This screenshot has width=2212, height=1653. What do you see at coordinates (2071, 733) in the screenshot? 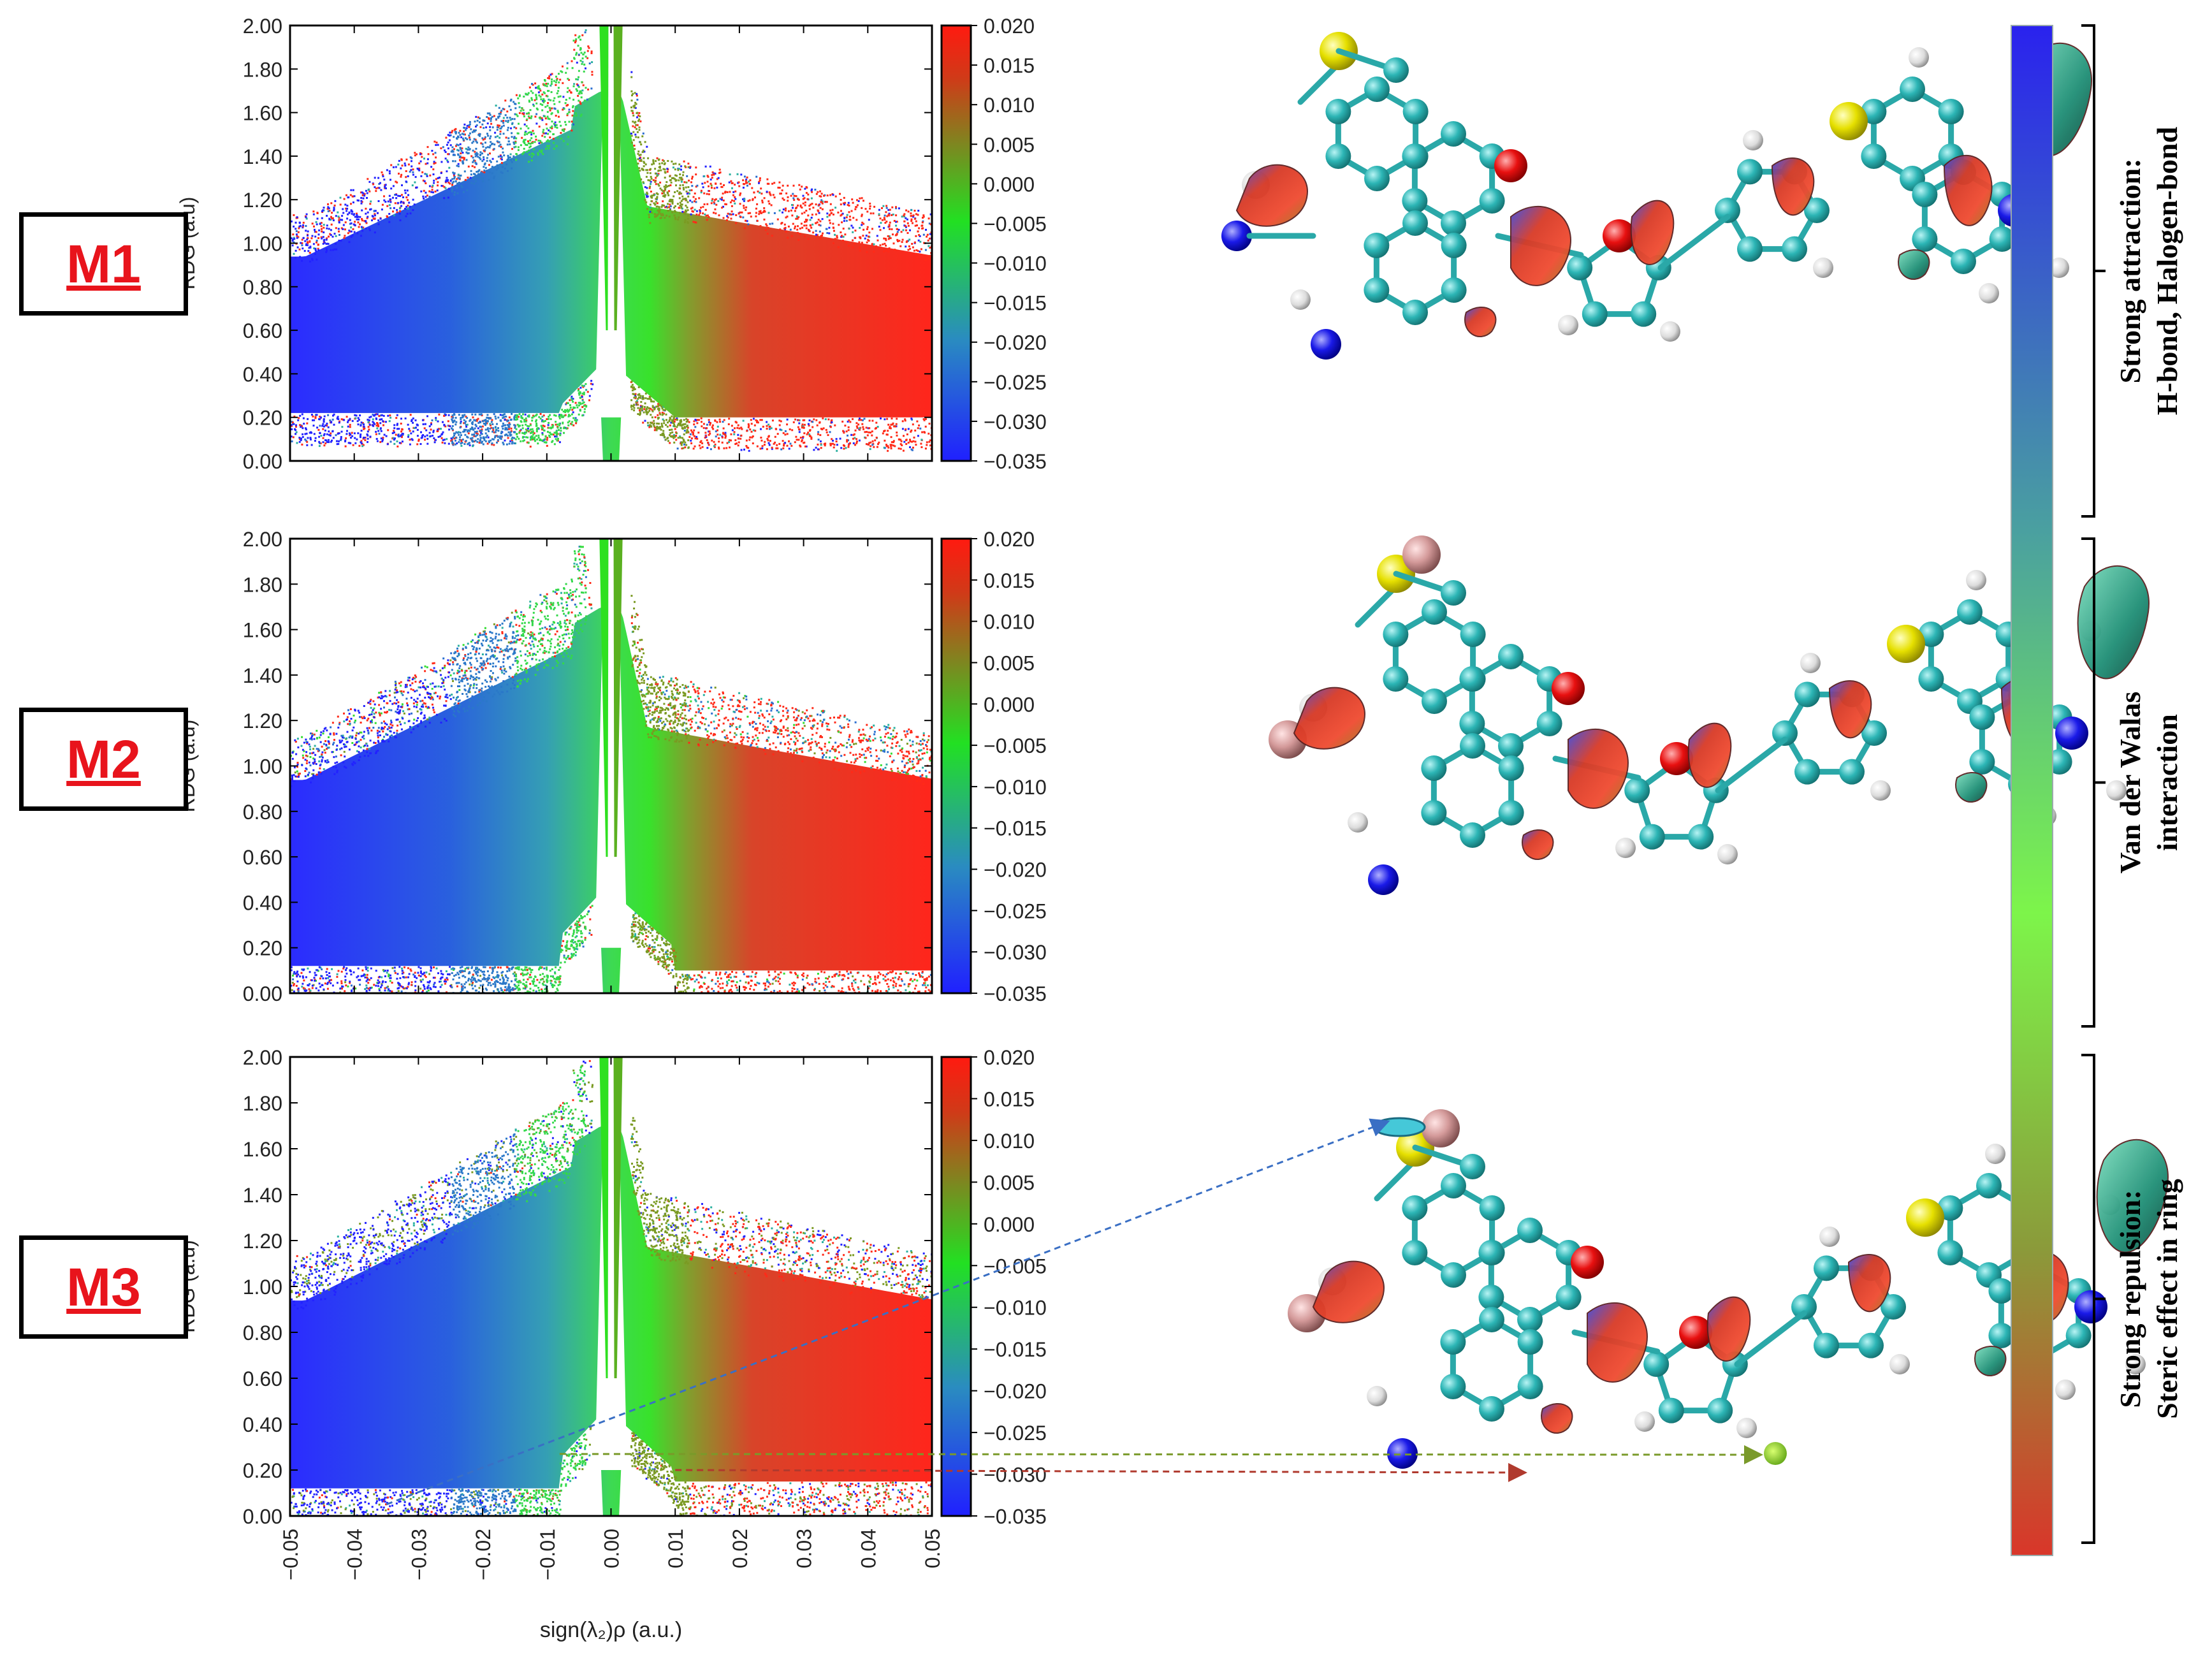
I see `nitrogen-atom` at bounding box center [2071, 733].